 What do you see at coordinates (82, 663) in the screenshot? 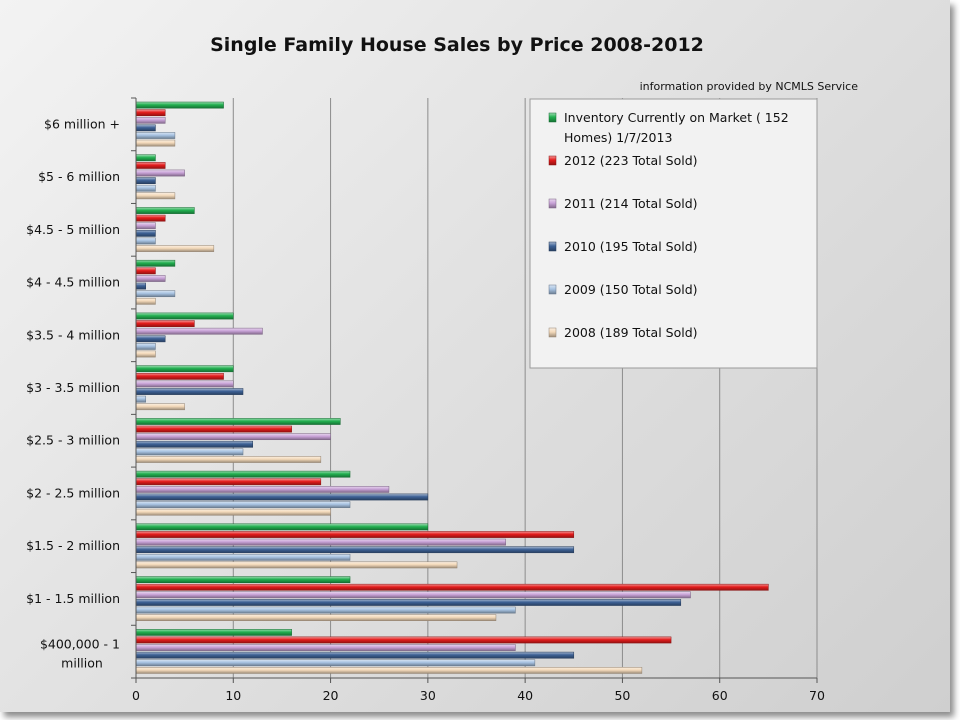
I see `category-label: million` at bounding box center [82, 663].